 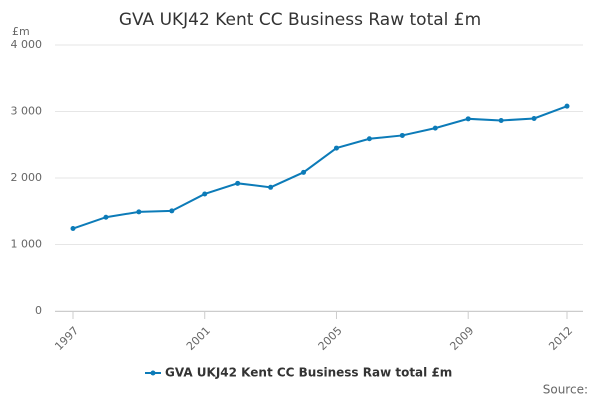 I want to click on x-tick-label: 2012, so click(x=560, y=338).